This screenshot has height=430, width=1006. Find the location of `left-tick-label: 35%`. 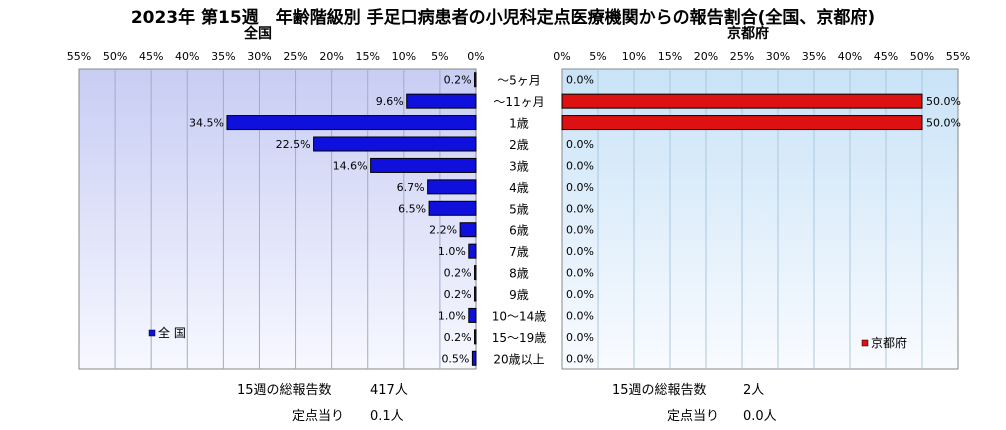

left-tick-label: 35% is located at coordinates (223, 56).